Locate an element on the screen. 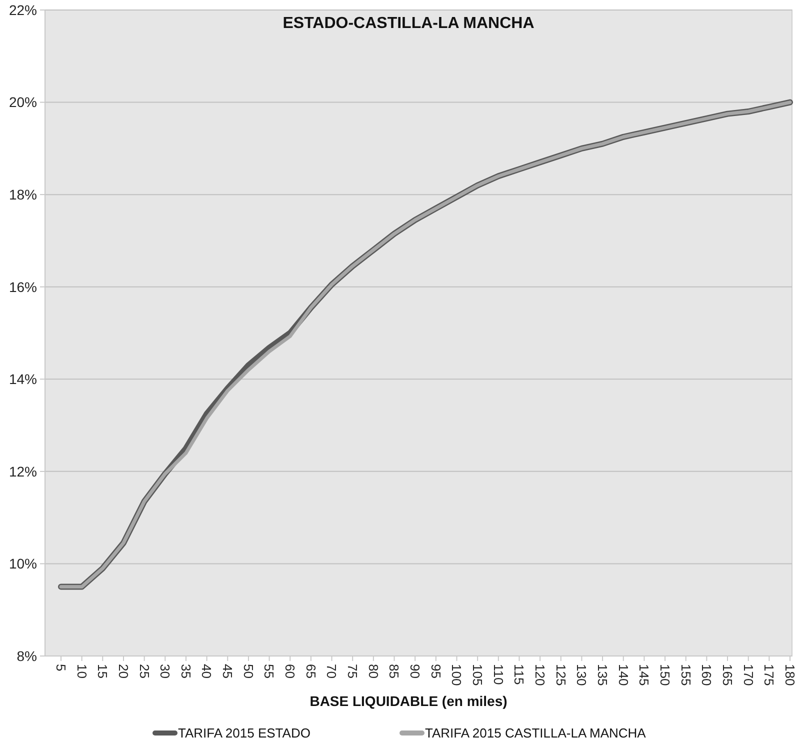  y-tick-label: 10% is located at coordinates (22, 564).